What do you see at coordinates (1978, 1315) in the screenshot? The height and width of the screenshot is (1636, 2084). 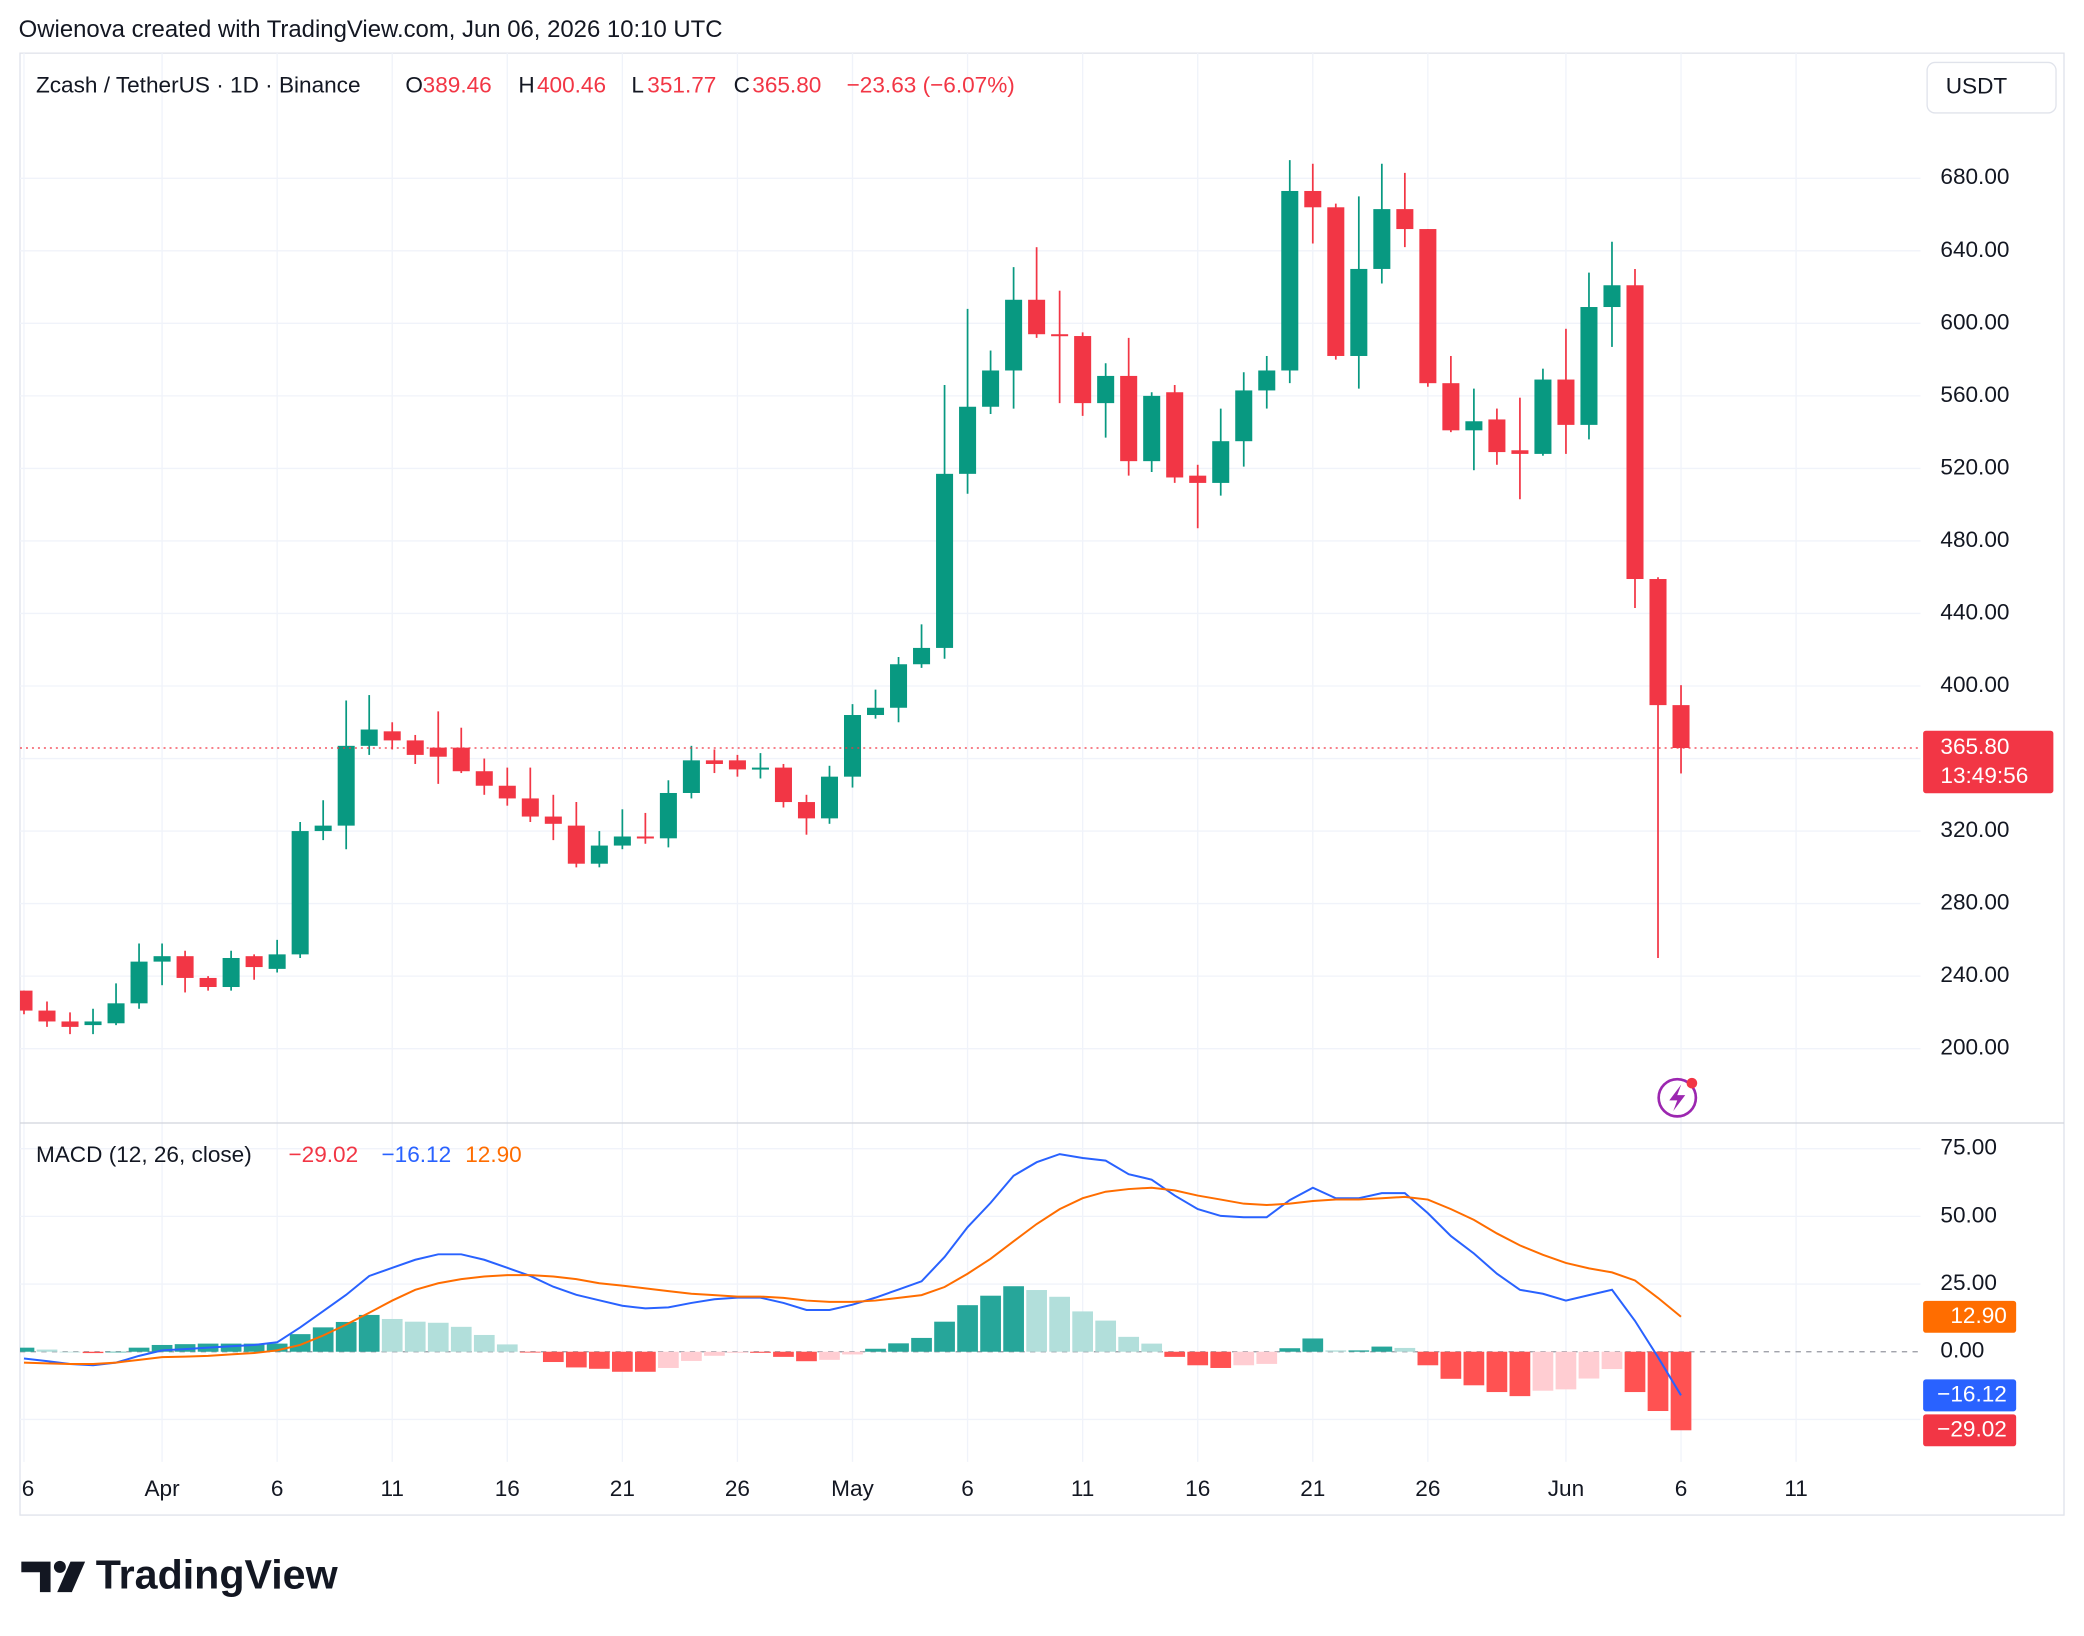 I see `value-tag-label: 12.90` at bounding box center [1978, 1315].